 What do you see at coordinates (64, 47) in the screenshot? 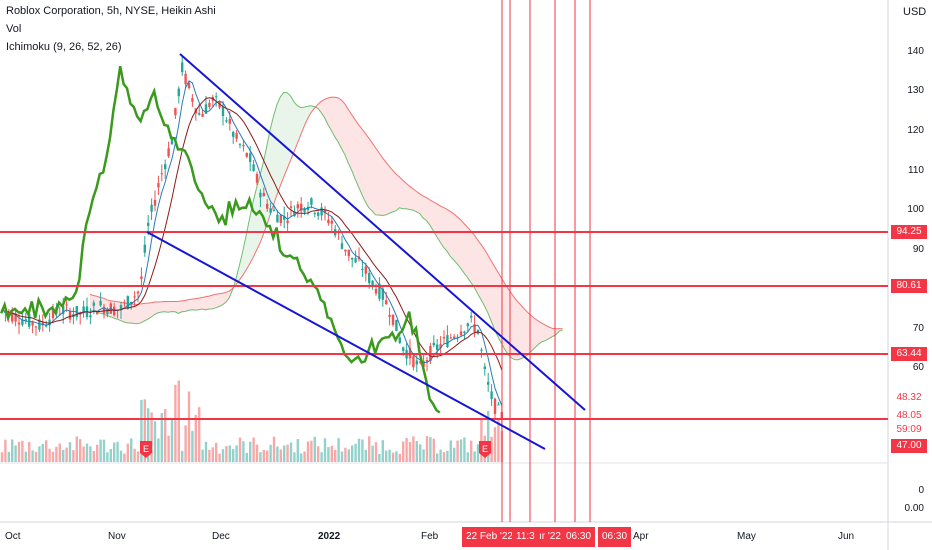
I see `ichimoku-legend: Ichimoku (9, 26, 52, 26)` at bounding box center [64, 47].